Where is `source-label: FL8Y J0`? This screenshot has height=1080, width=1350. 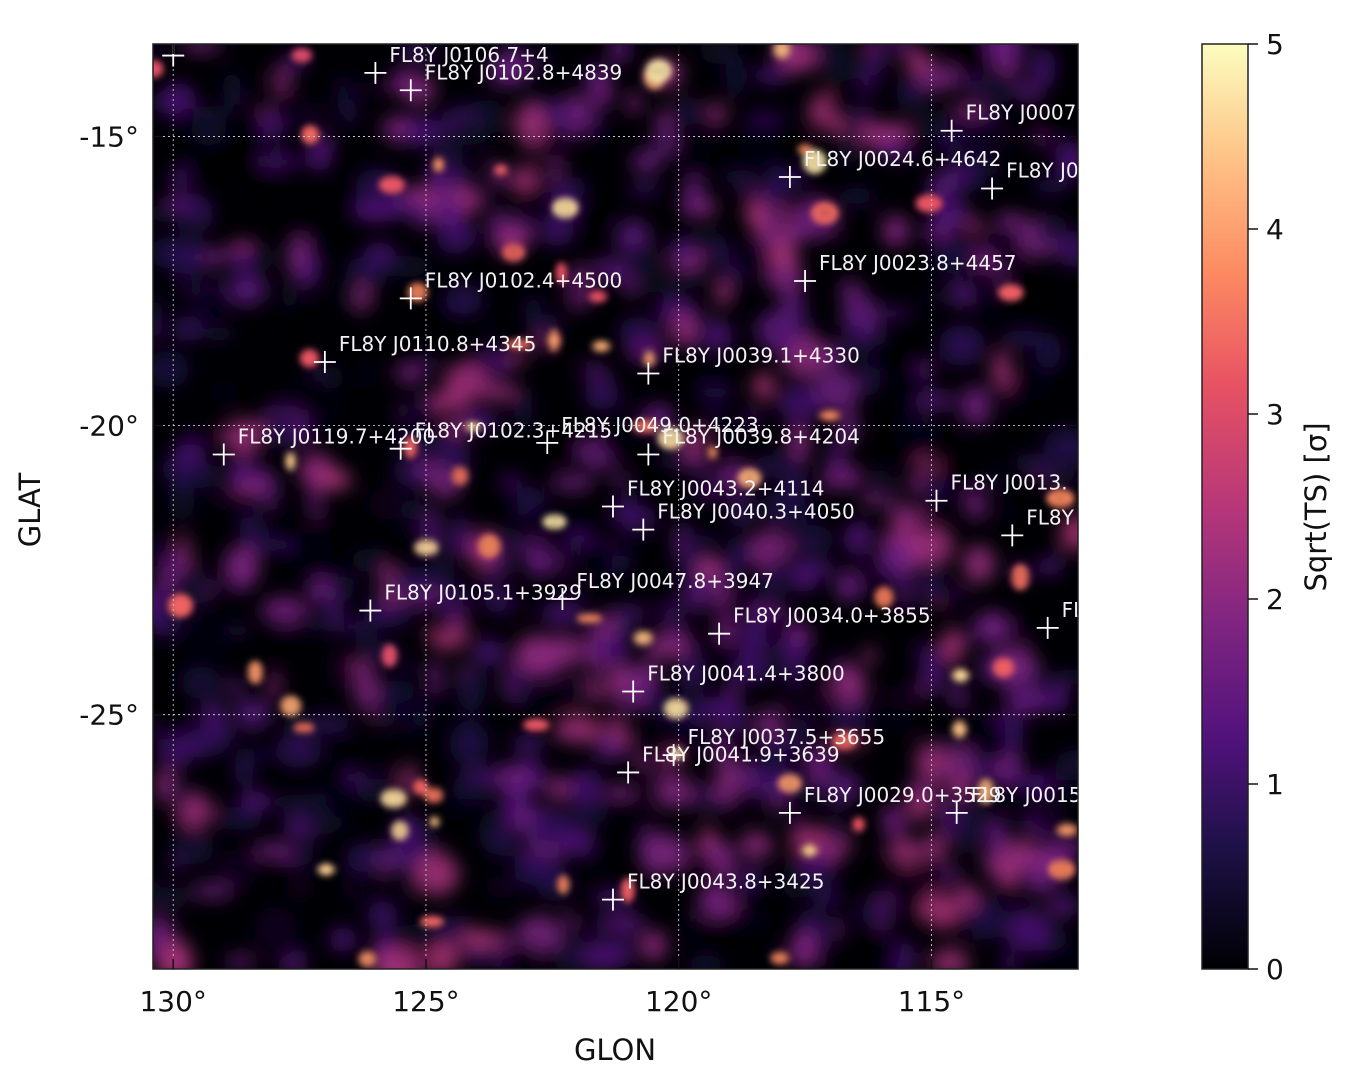 source-label: FL8Y J0 is located at coordinates (1042, 171).